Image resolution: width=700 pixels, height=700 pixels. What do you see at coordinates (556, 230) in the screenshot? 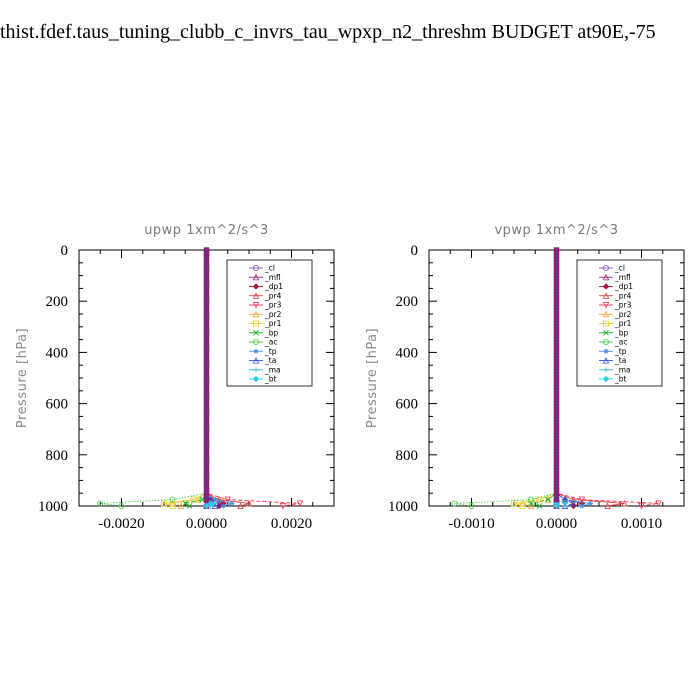
I see `panel-title: vpwp 1xm^2/s^3` at bounding box center [556, 230].